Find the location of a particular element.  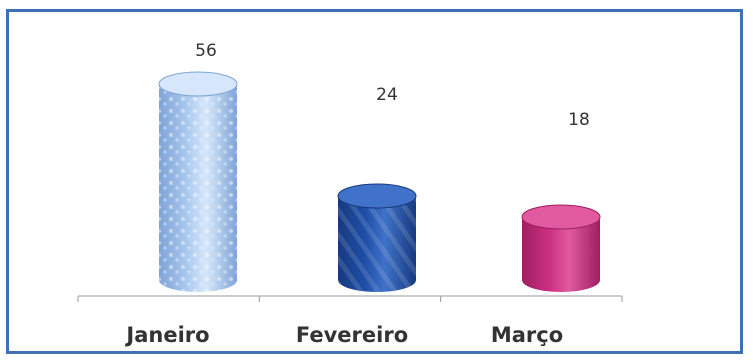

x-axis is located at coordinates (350, 298).